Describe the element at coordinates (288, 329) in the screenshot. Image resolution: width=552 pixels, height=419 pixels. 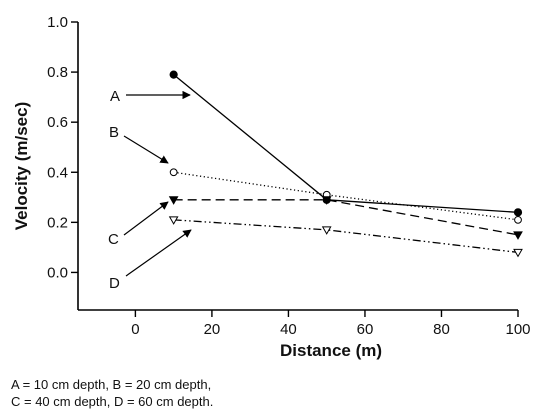
I see `x-tick-label: 40` at that location.